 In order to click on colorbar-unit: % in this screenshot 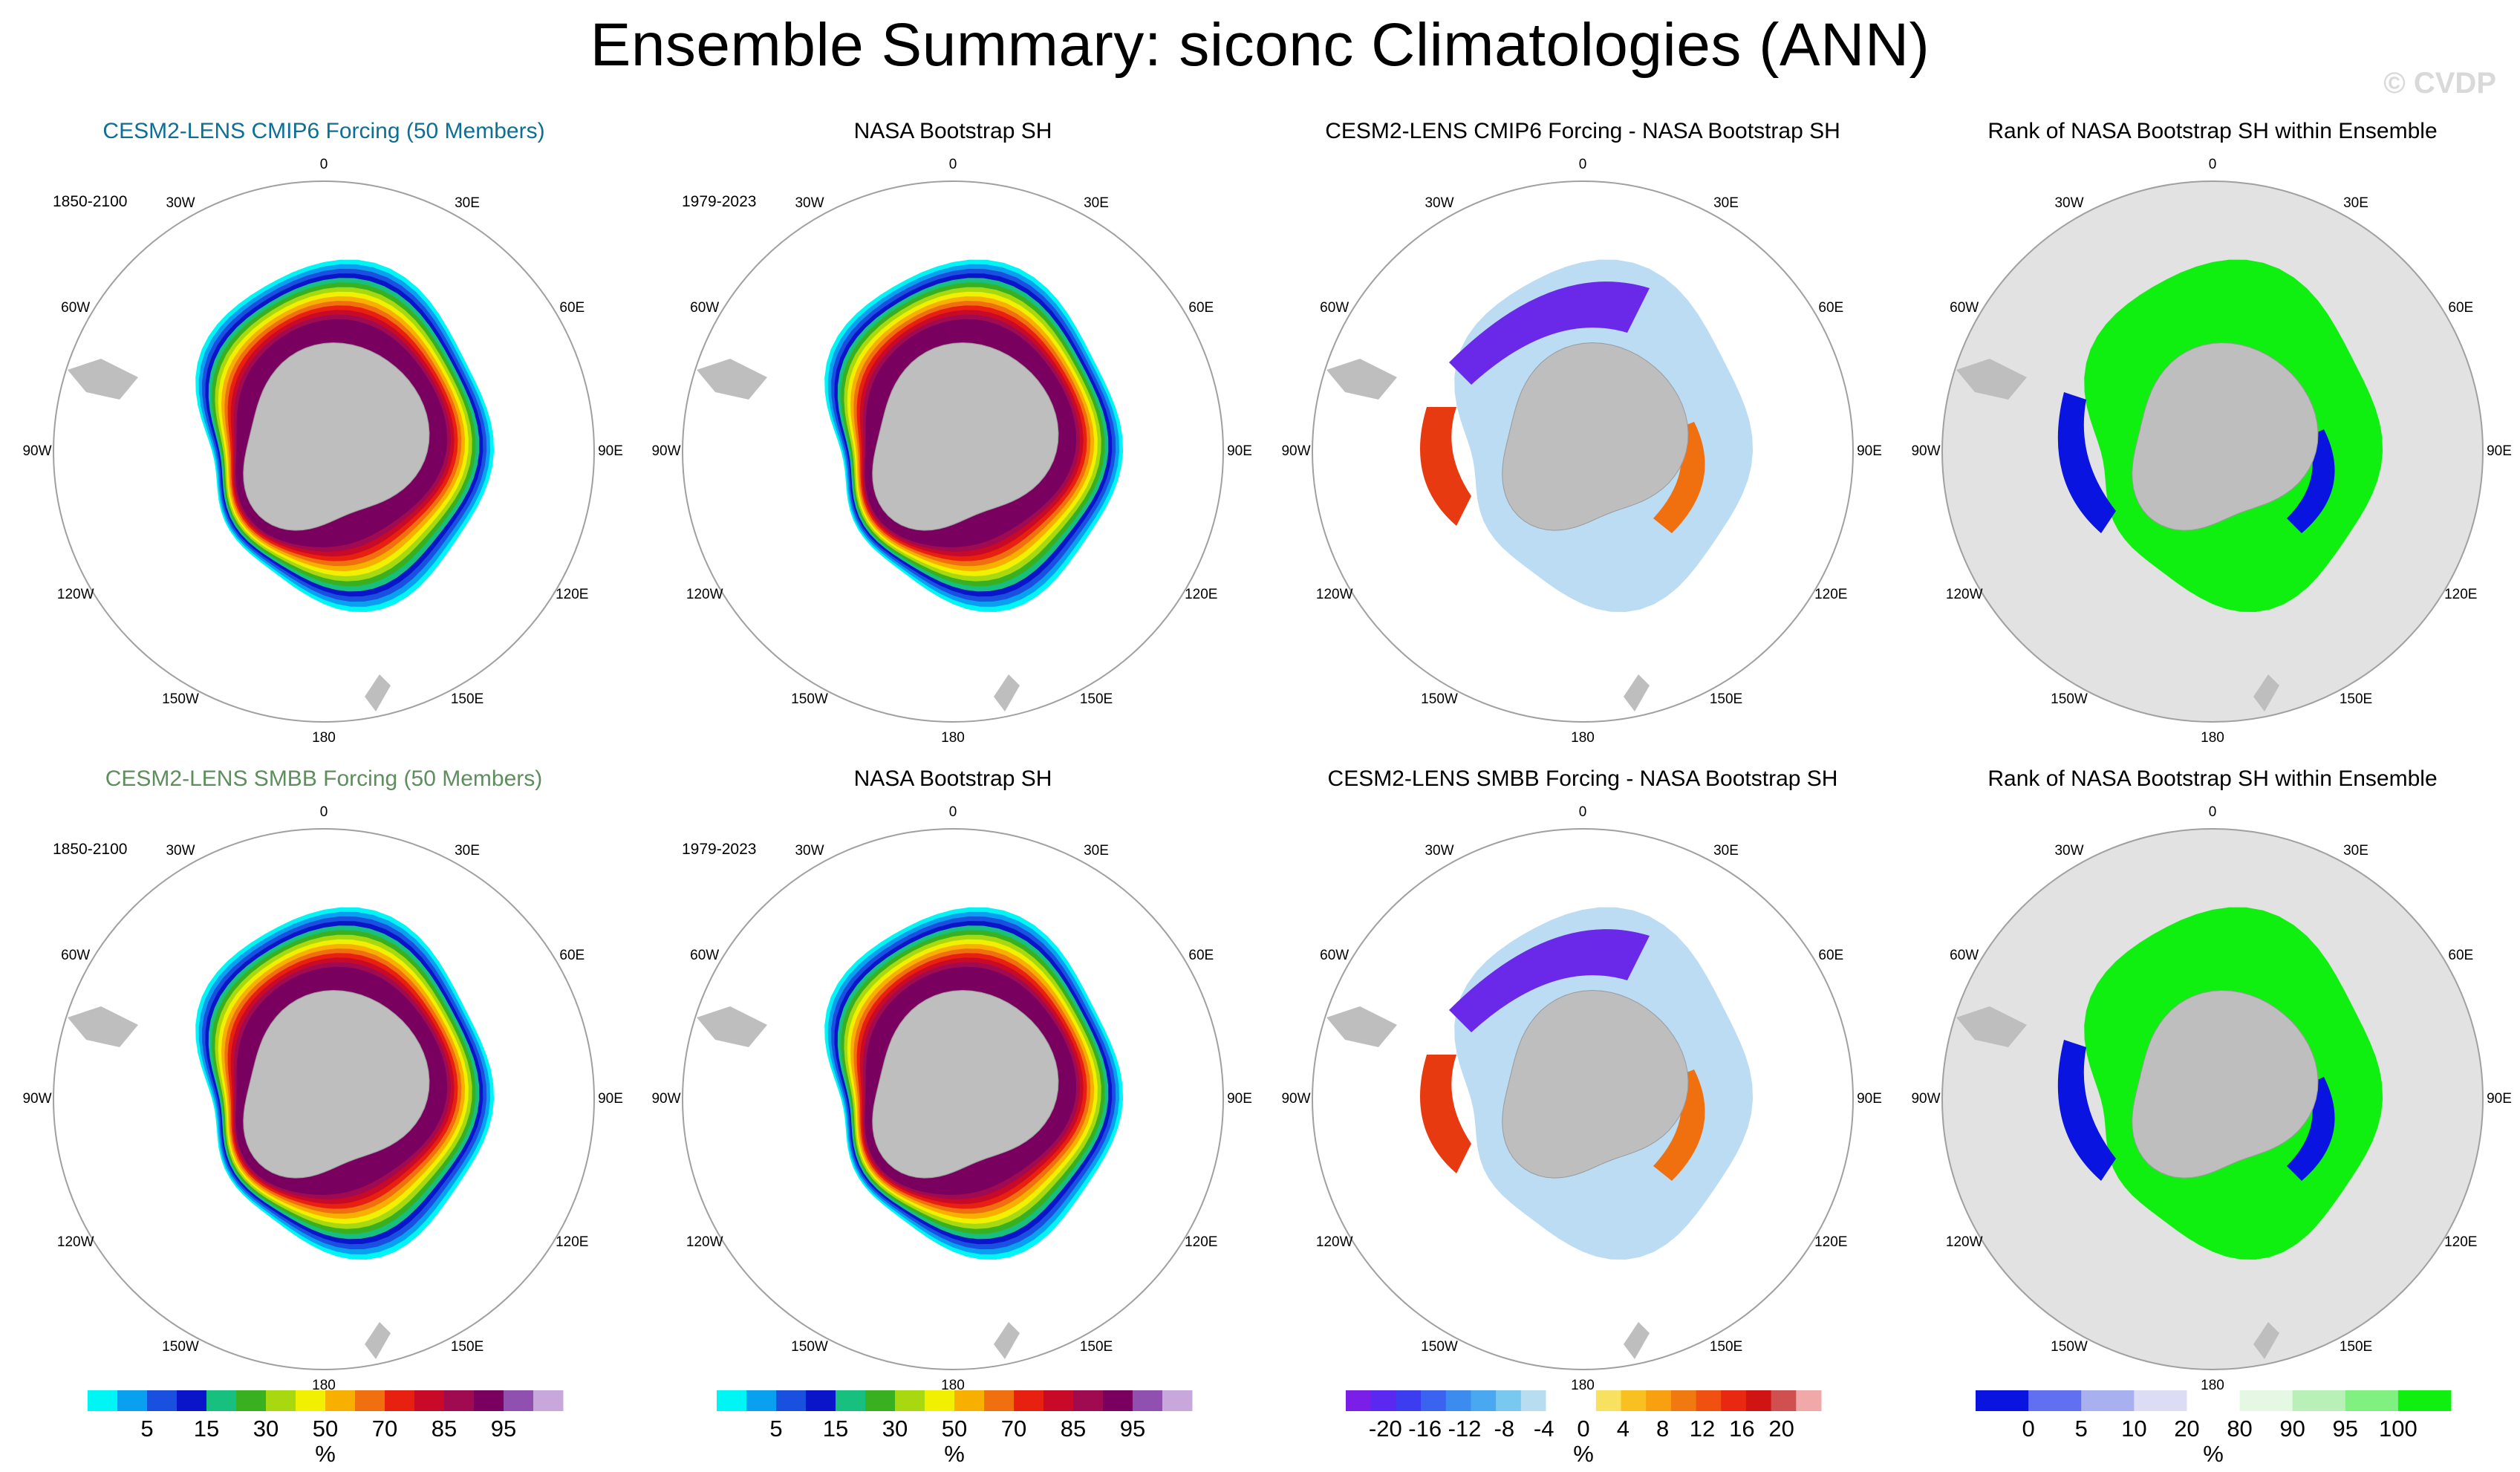, I will do `click(2214, 1454)`.